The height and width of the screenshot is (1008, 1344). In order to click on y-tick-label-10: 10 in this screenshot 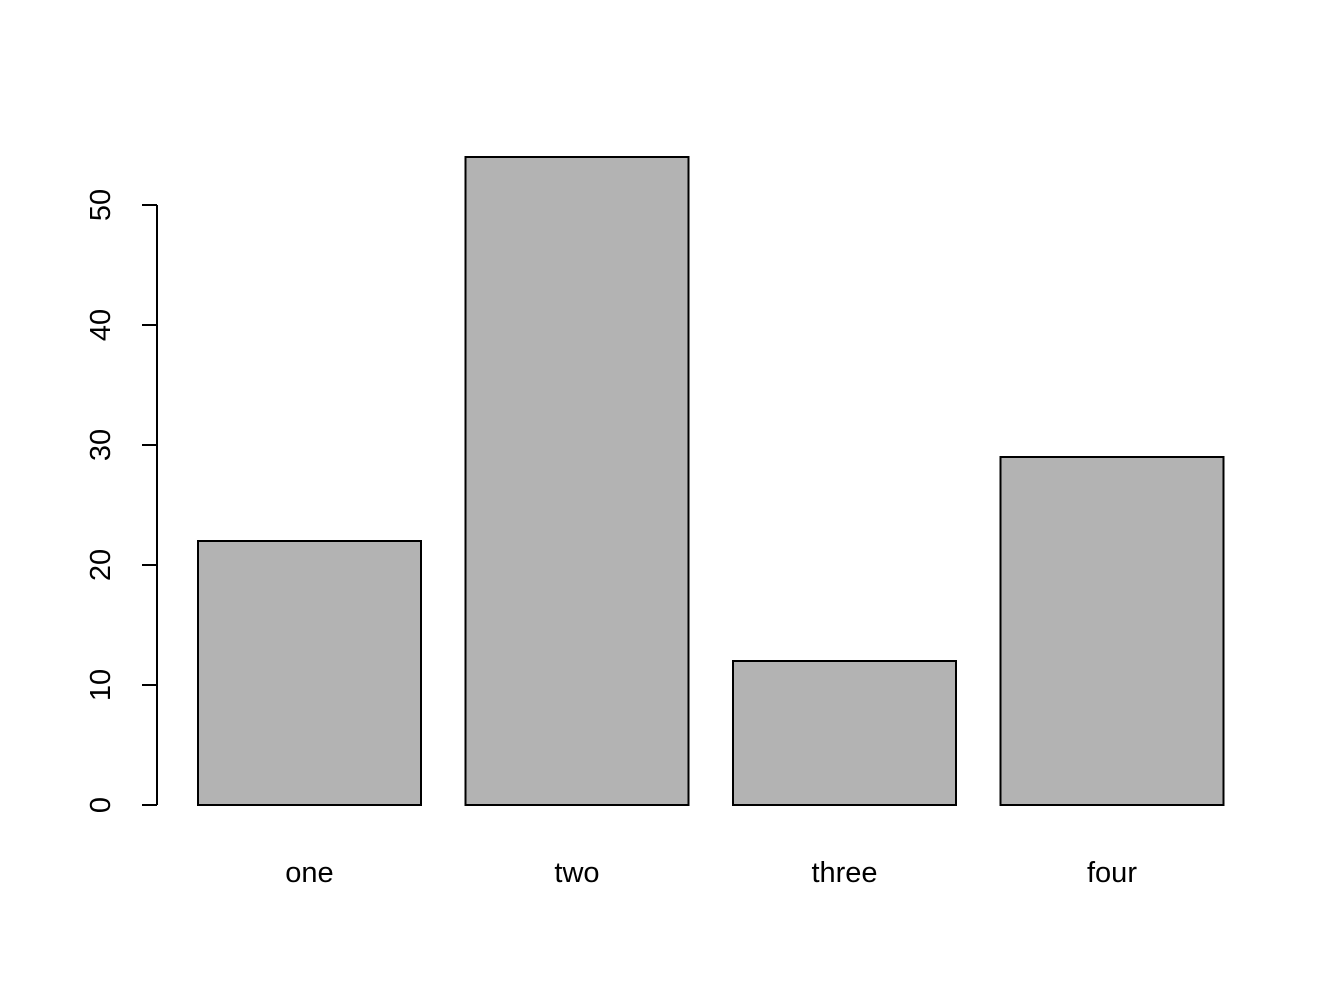, I will do `click(101, 685)`.